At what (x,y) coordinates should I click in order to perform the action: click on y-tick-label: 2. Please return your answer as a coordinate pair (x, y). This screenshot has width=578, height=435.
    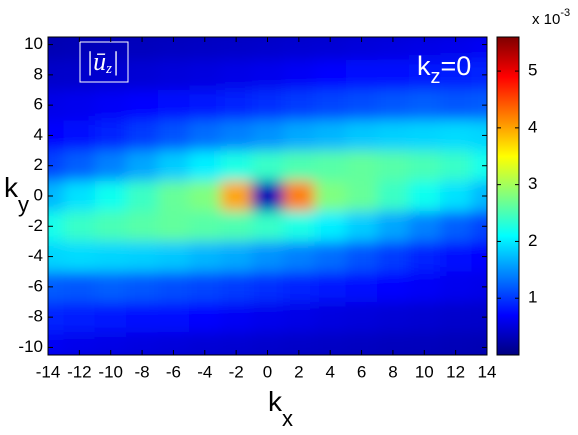
    Looking at the image, I should click on (38, 164).